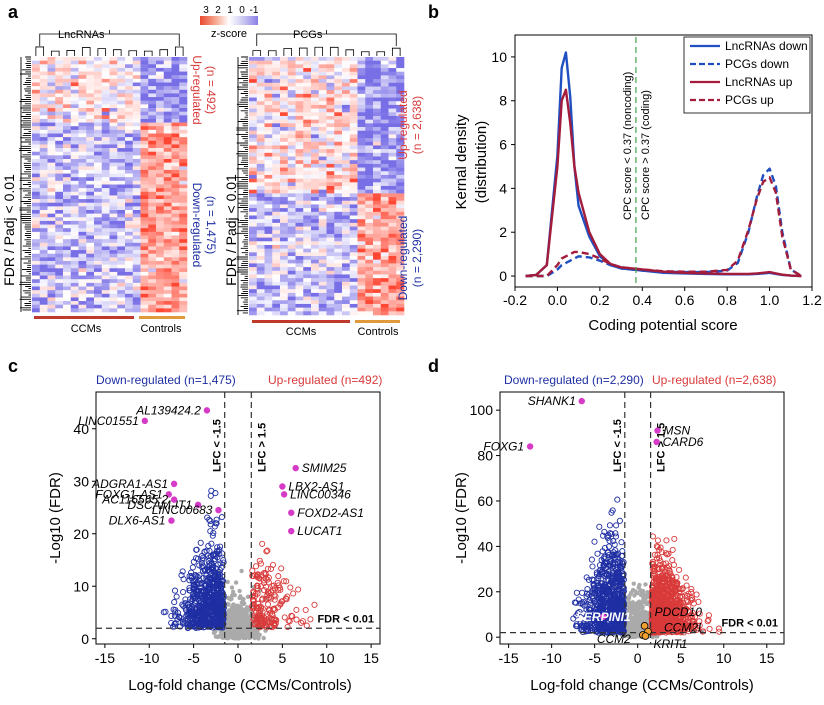 Image resolution: width=824 pixels, height=705 pixels. What do you see at coordinates (105, 658) in the screenshot?
I see `volcano-c-xtick-label: -15` at bounding box center [105, 658].